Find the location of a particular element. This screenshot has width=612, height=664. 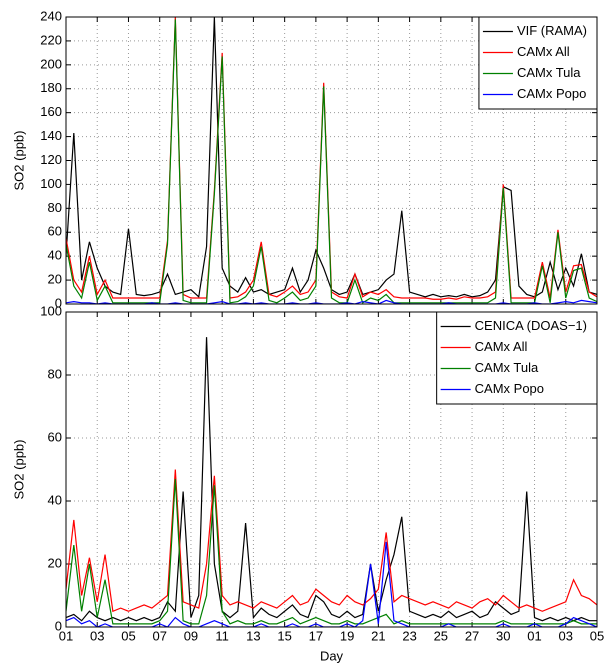

x-tick-label: 19 is located at coordinates (347, 635).